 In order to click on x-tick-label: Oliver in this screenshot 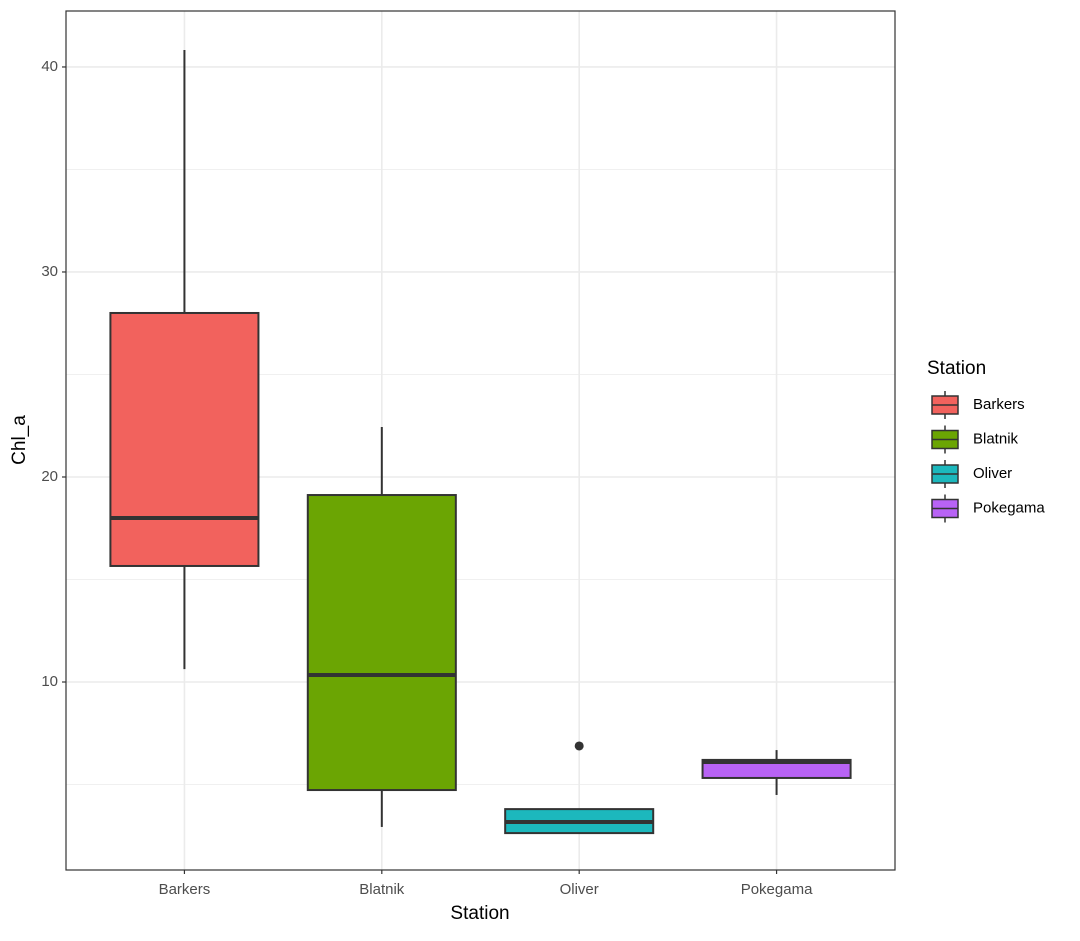, I will do `click(579, 889)`.